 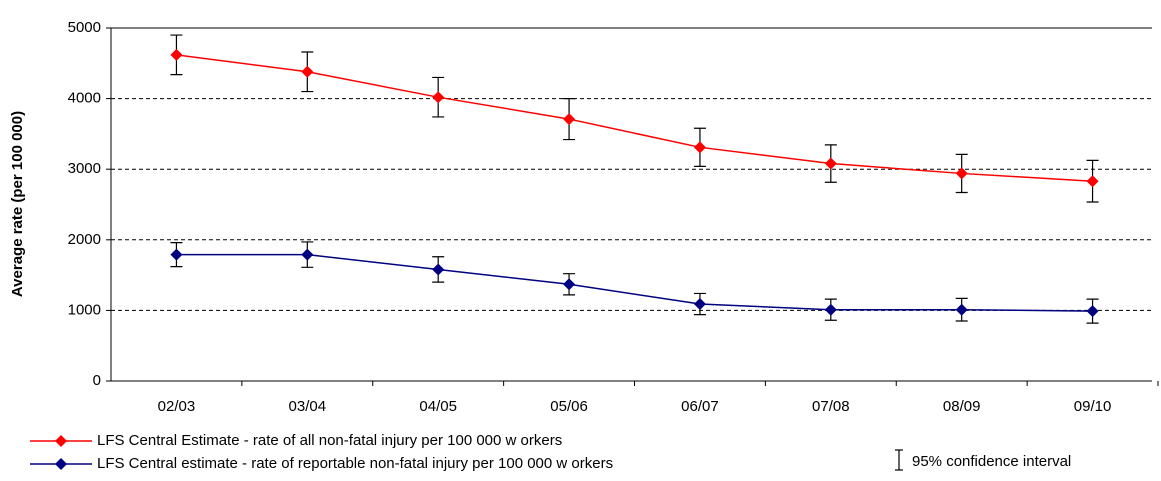 I want to click on x-tick-label: 08/09, so click(x=962, y=406).